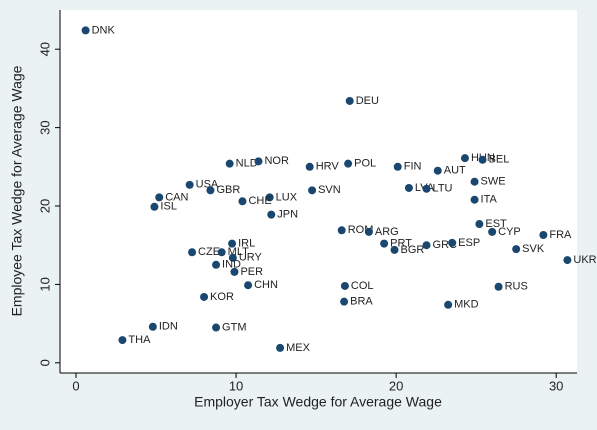  I want to click on point-label: IDN, so click(168, 327).